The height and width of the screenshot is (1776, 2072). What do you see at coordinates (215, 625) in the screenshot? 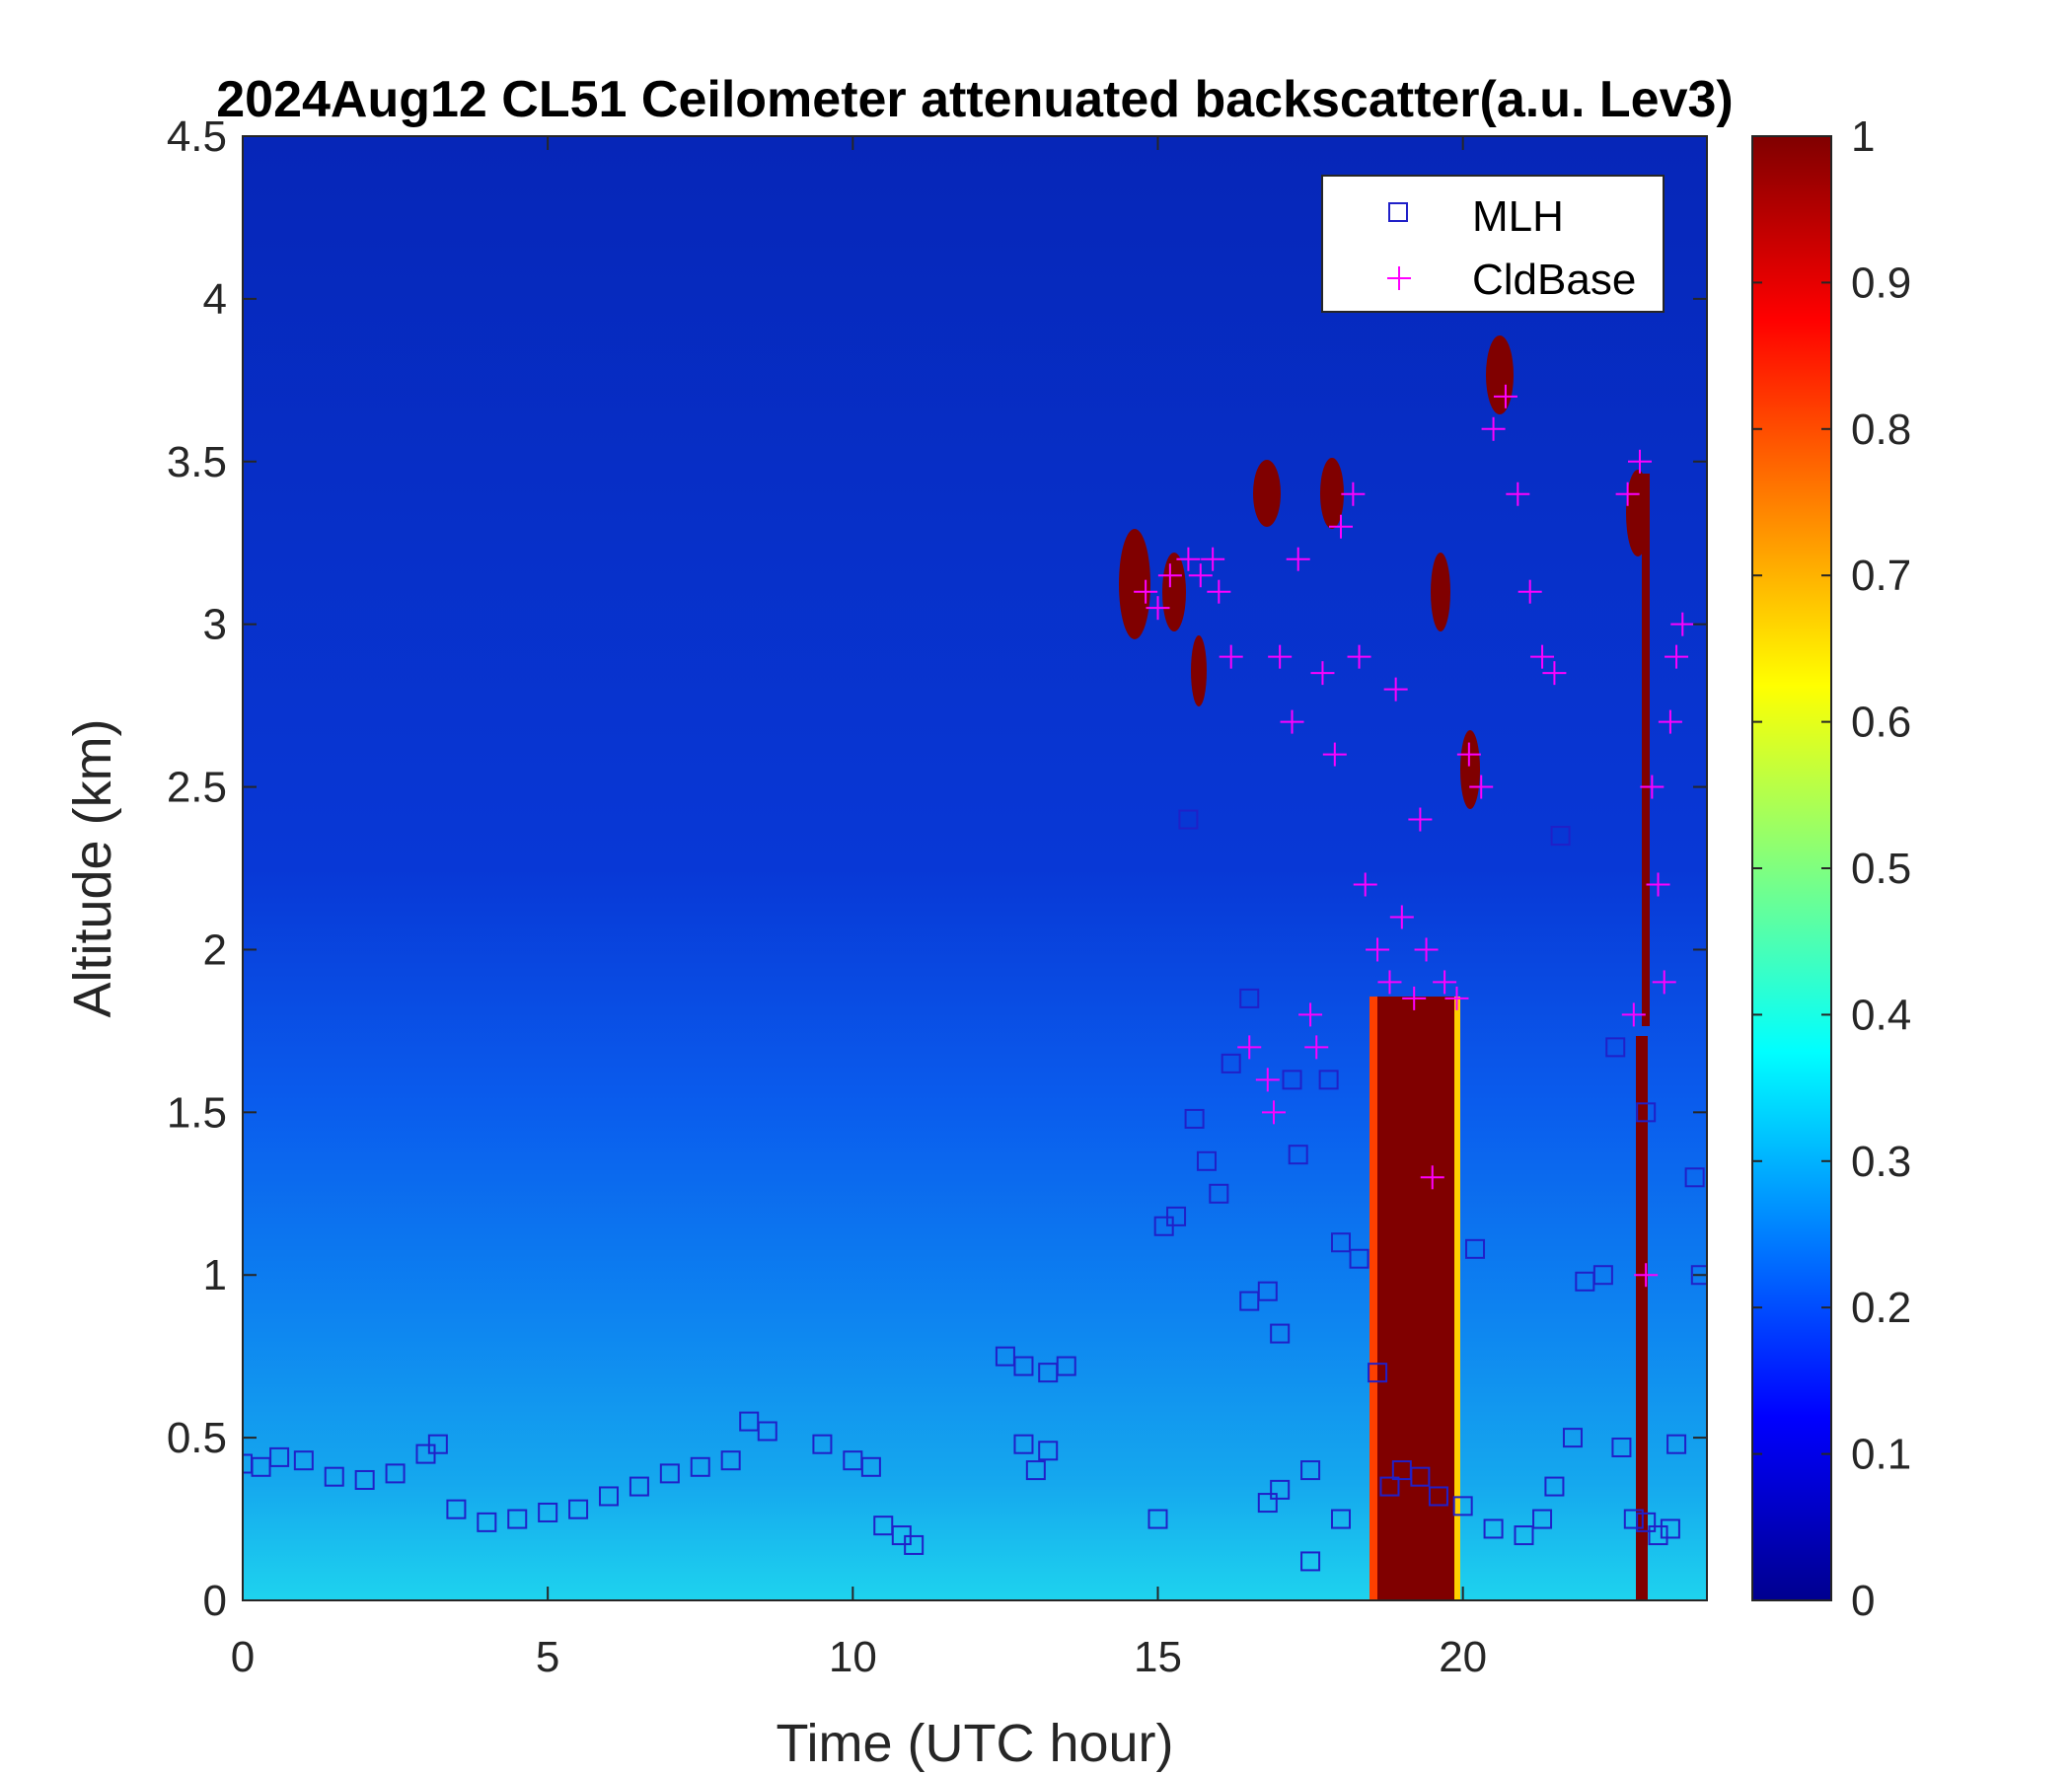
I see `y-tick-label: 3` at bounding box center [215, 625].